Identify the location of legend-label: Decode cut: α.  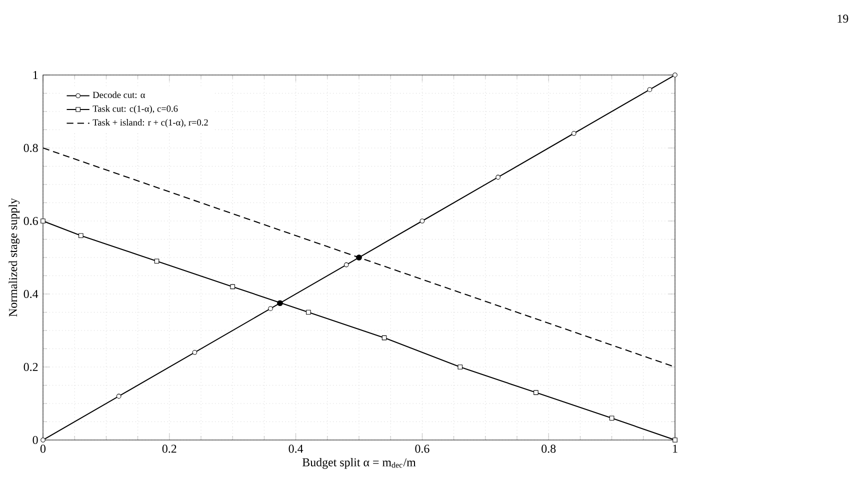
(119, 95).